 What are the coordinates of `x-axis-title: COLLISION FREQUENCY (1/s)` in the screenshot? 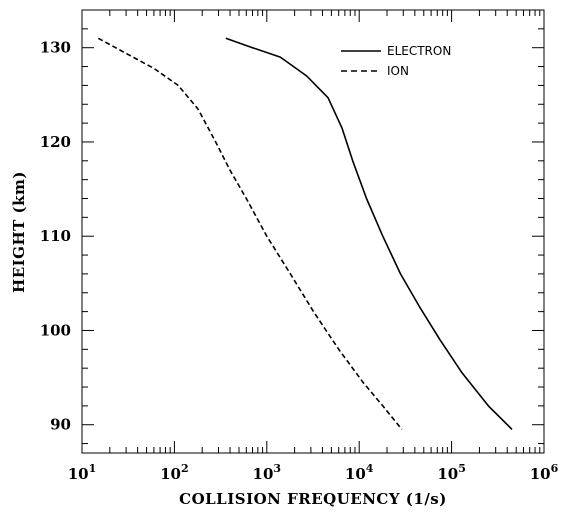 It's located at (313, 499).